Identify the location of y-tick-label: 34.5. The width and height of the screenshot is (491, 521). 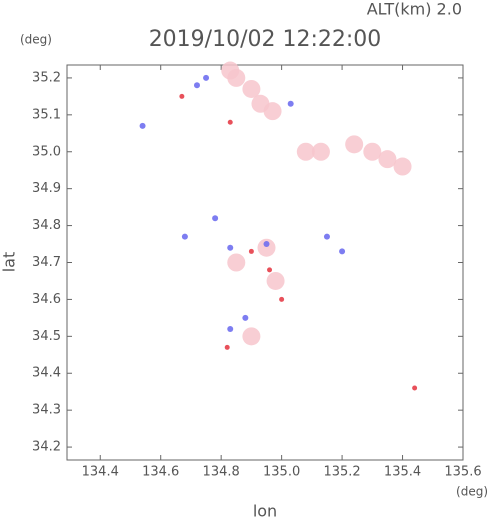
(46, 336).